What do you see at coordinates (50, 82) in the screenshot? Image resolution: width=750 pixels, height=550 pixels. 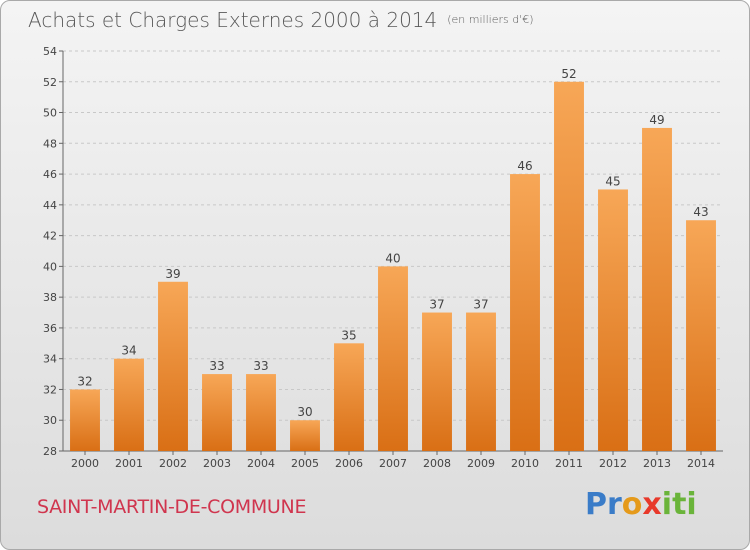 I see `y-tick-label: 52` at bounding box center [50, 82].